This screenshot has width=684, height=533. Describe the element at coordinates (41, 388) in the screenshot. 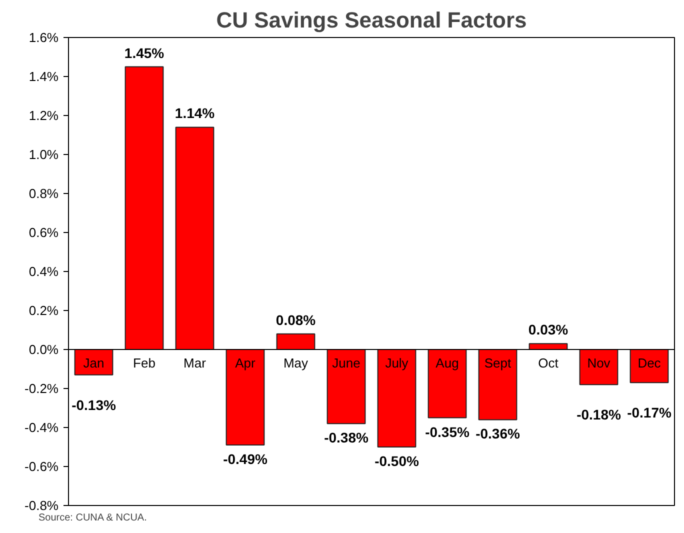

I see `y-tick-label: -0.2%` at that location.